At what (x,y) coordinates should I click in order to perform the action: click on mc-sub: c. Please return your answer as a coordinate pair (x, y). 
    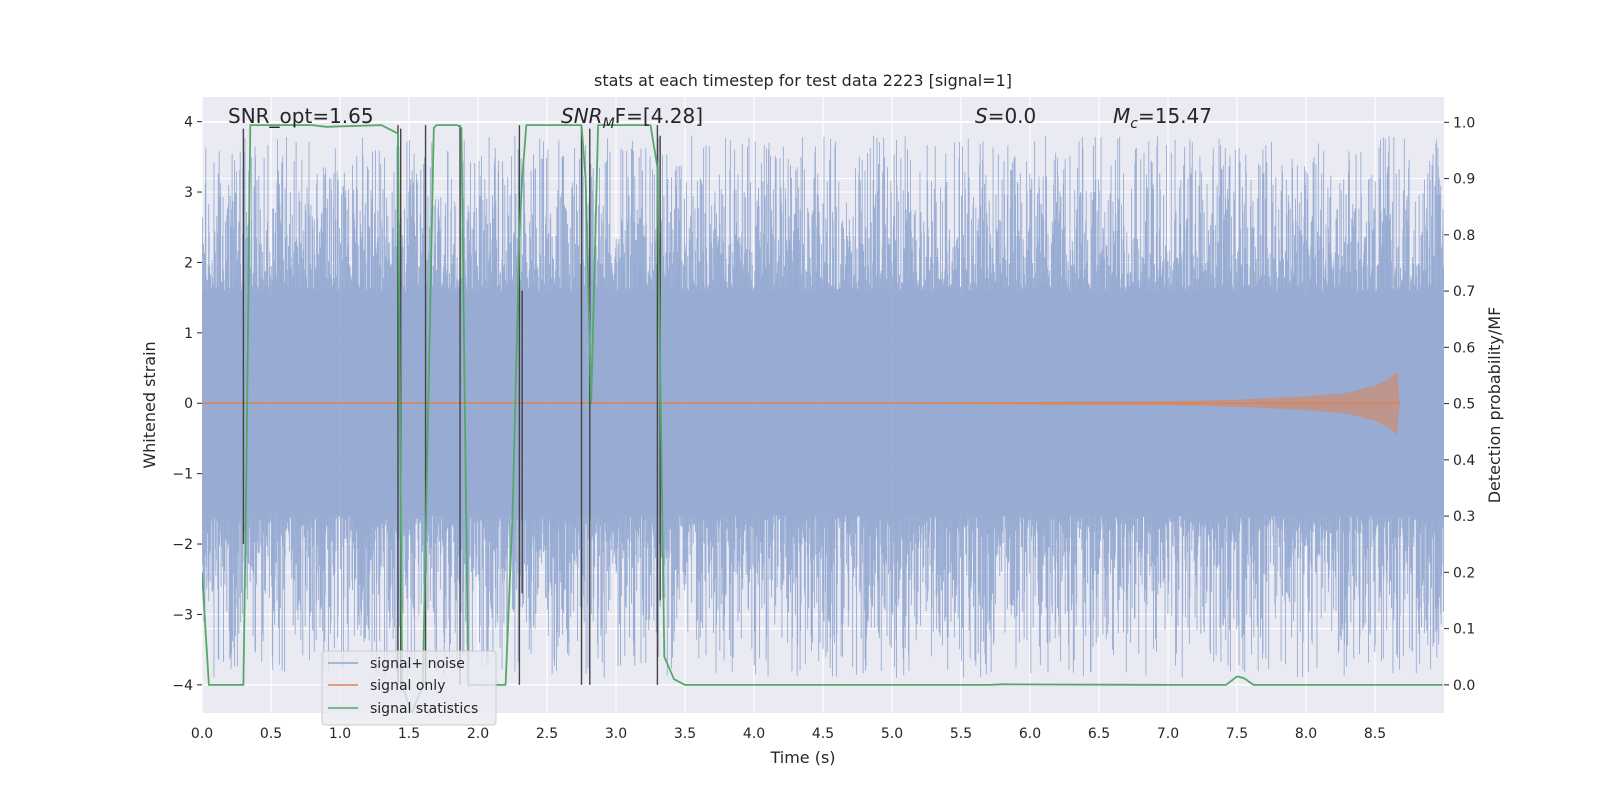
    Looking at the image, I should click on (1134, 124).